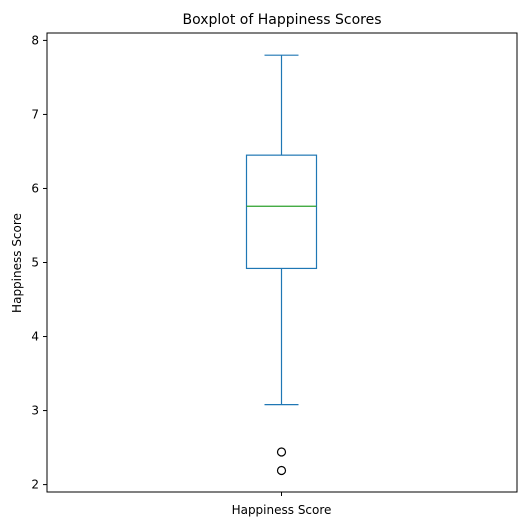  I want to click on y-tick-label-4: 4, so click(35, 337).